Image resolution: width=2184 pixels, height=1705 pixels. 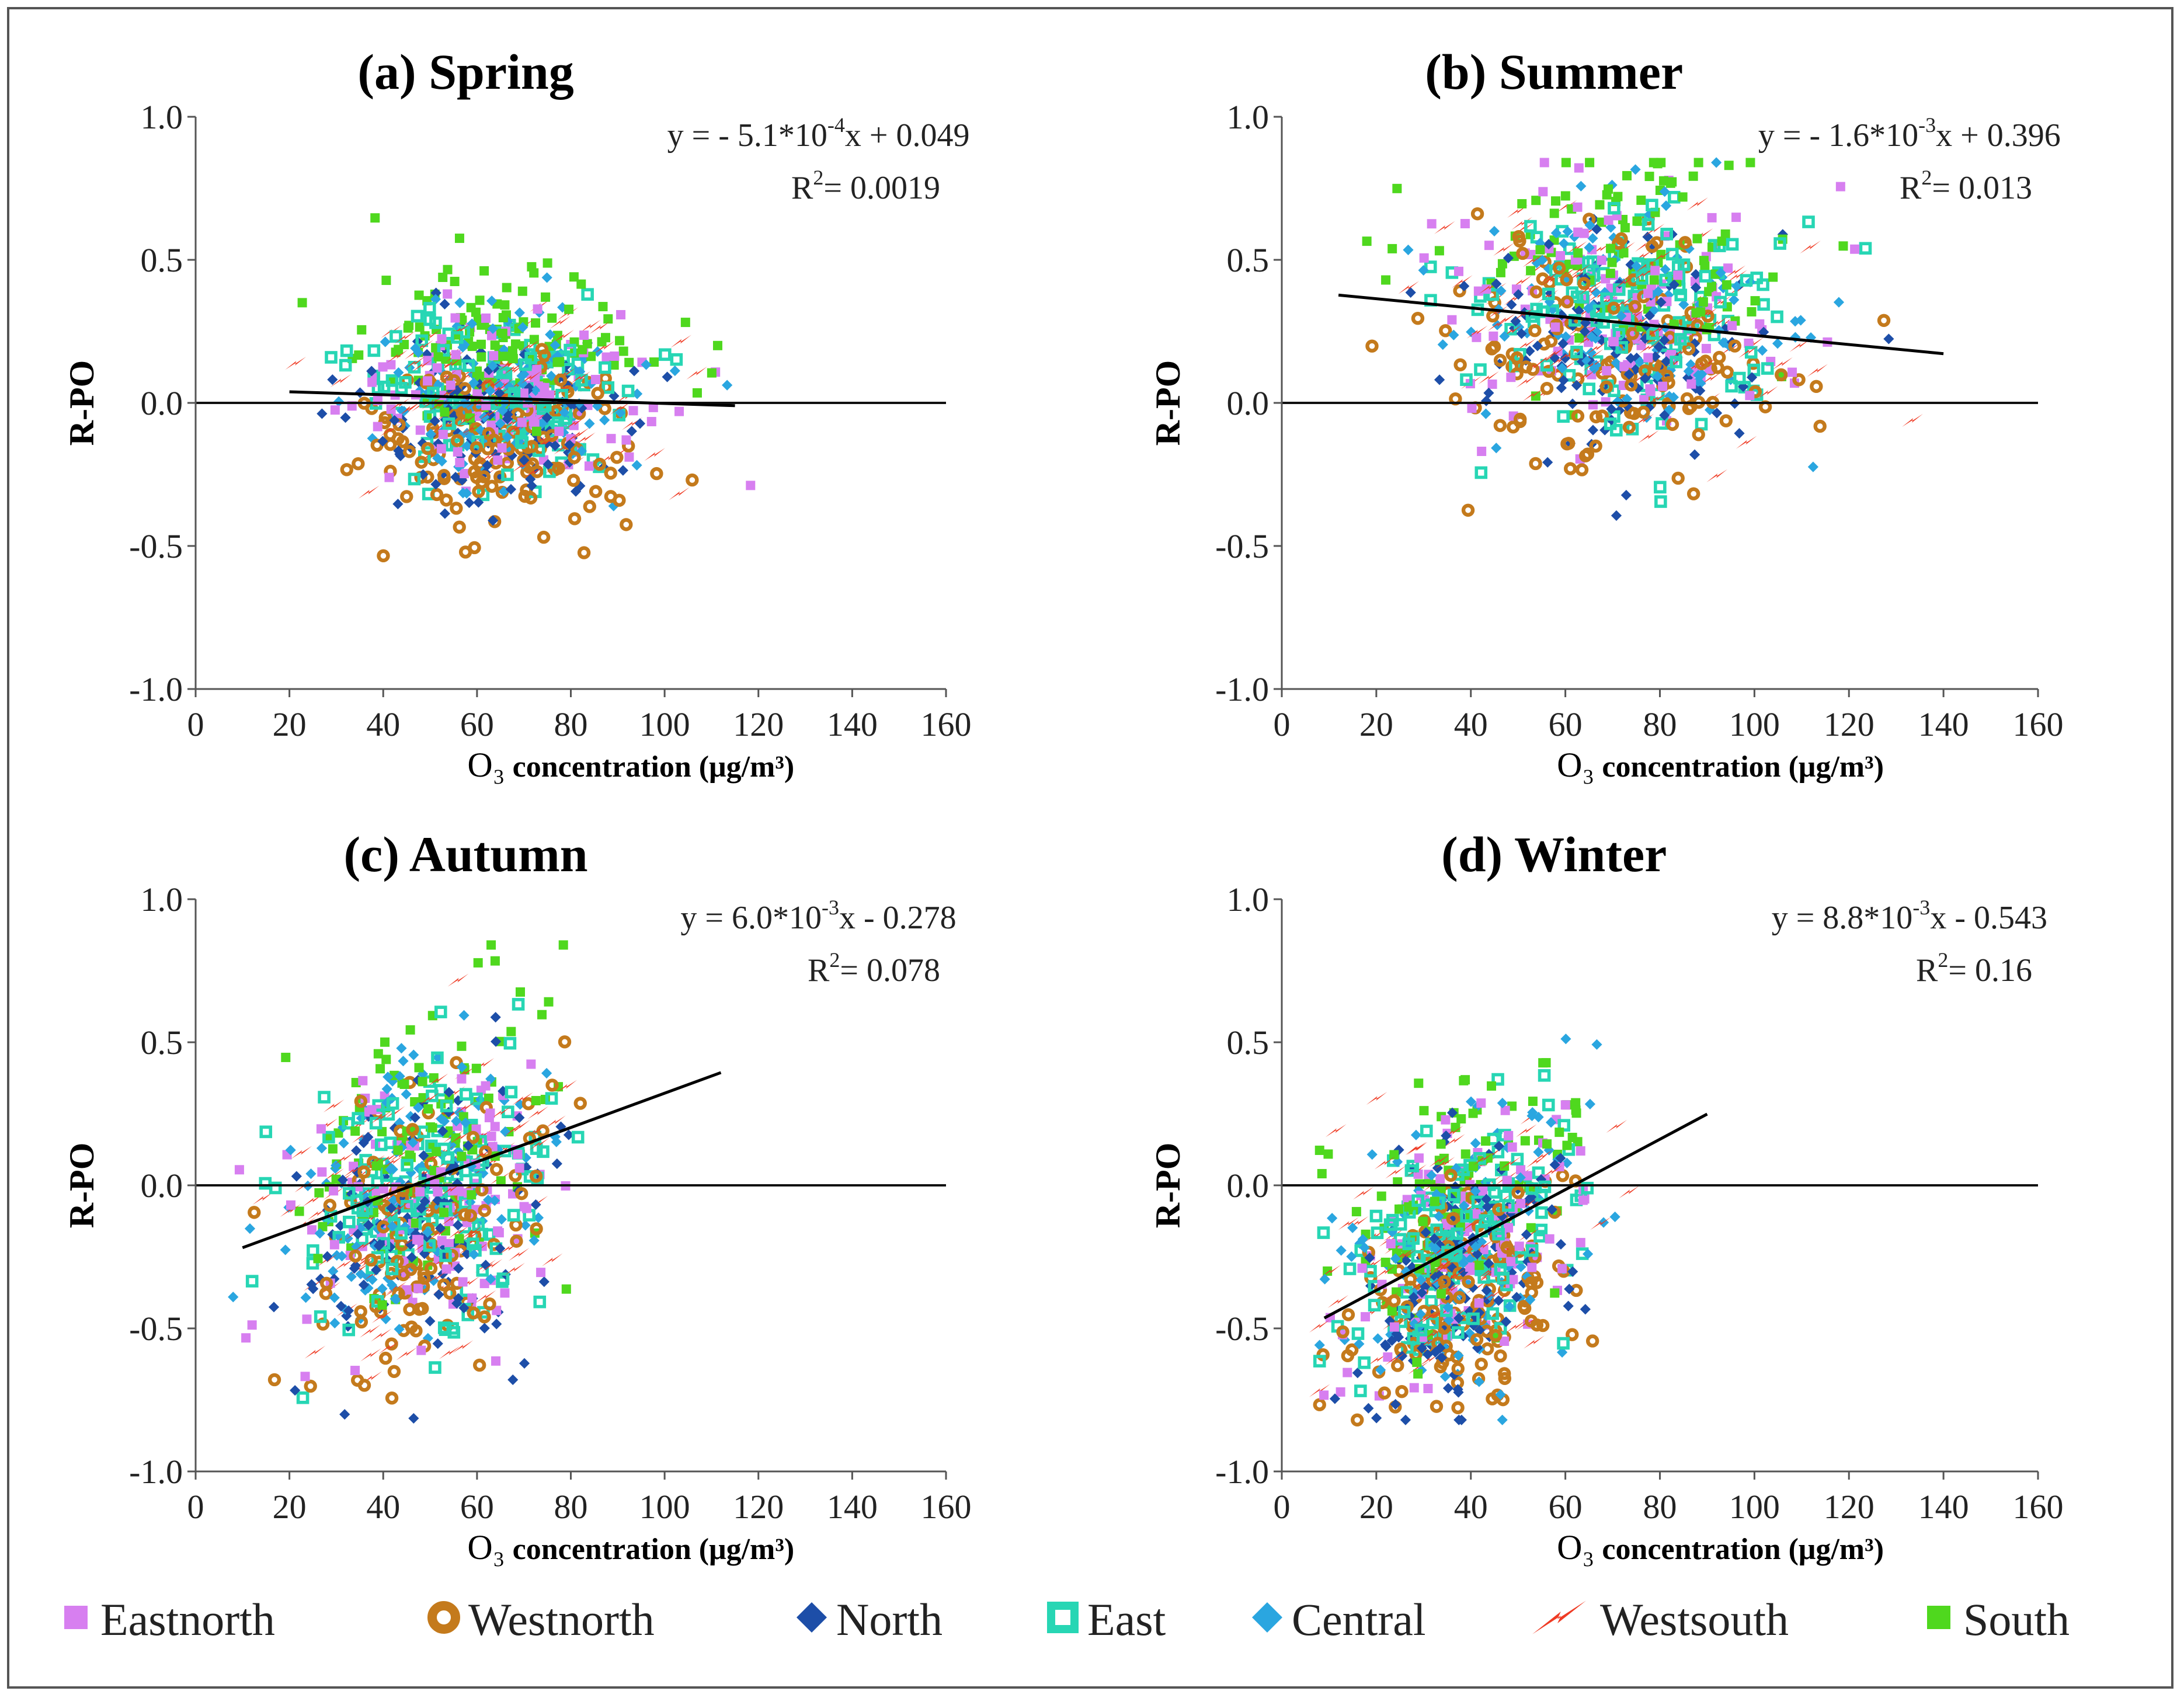 I want to click on regression-equation: y = - 5.1*10-4x + 0.049, so click(x=818, y=133).